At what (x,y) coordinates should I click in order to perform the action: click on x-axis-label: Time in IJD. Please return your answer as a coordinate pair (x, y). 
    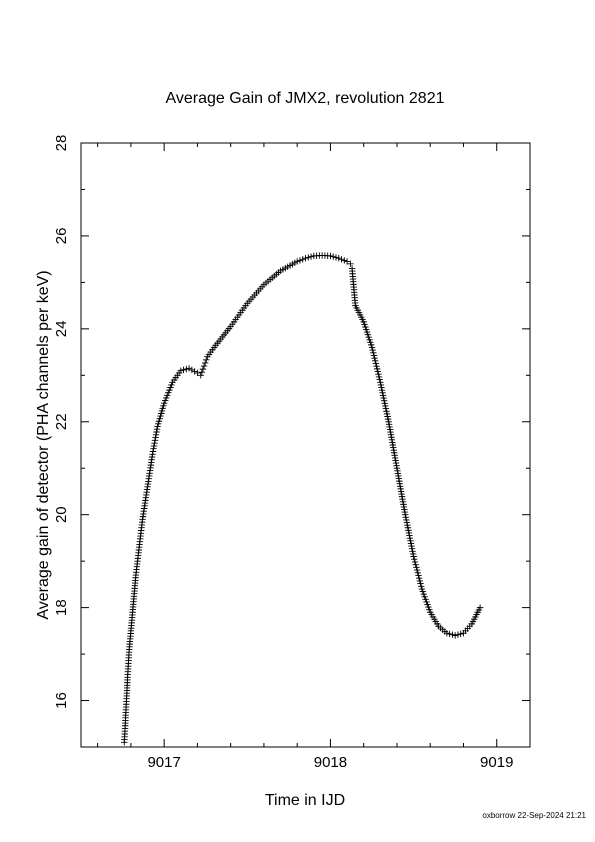
    Looking at the image, I should click on (305, 800).